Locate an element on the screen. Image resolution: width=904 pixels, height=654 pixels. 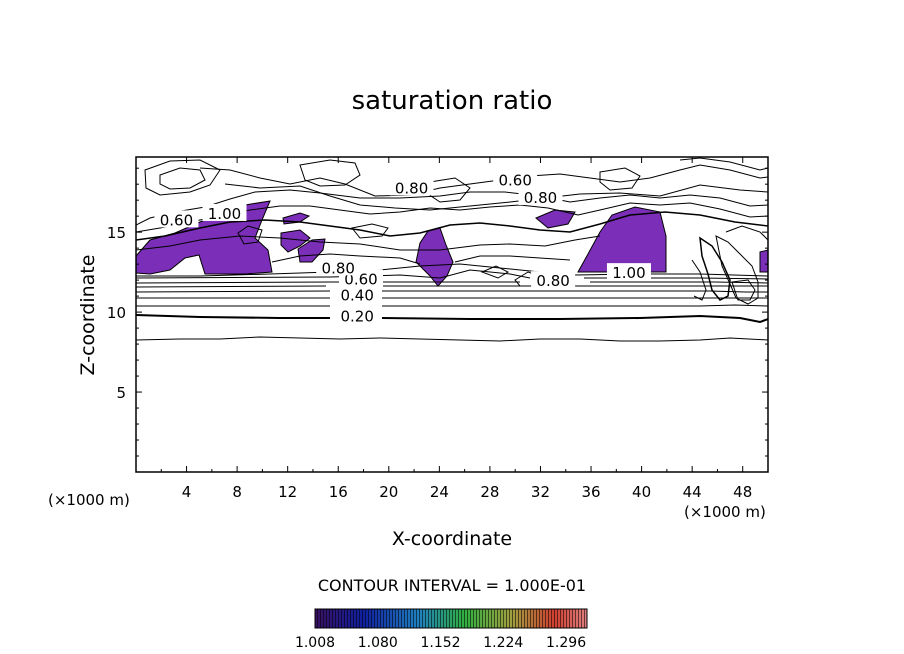
x-tick-label: 48 is located at coordinates (742, 492).